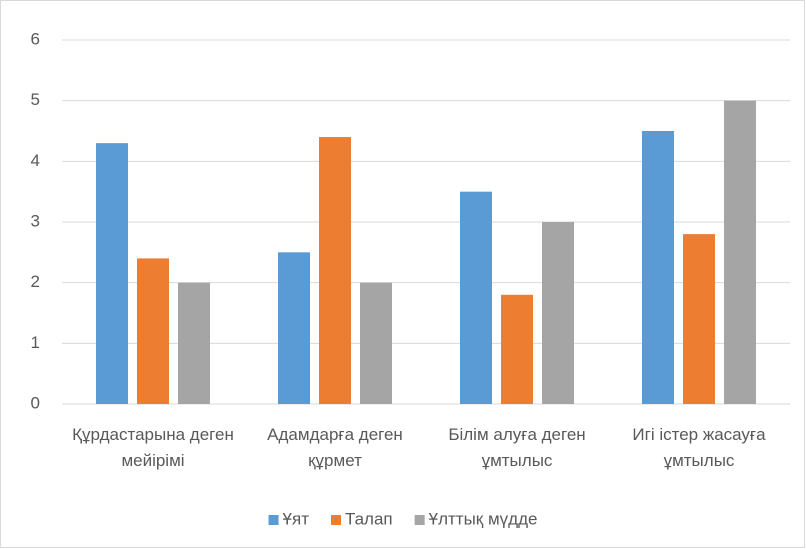 The width and height of the screenshot is (806, 549). Describe the element at coordinates (35, 38) in the screenshot. I see `y-tick-label: 6` at that location.